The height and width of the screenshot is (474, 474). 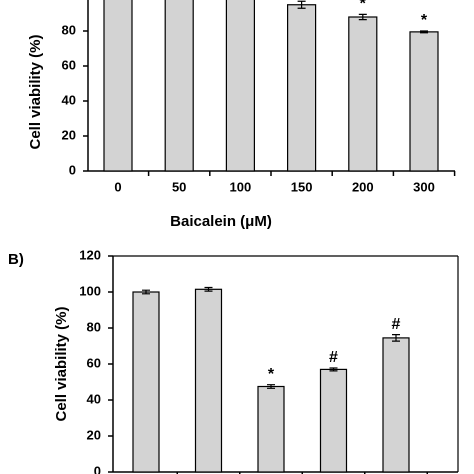 What do you see at coordinates (363, 186) in the screenshot?
I see `x-tick-label: 200` at bounding box center [363, 186].